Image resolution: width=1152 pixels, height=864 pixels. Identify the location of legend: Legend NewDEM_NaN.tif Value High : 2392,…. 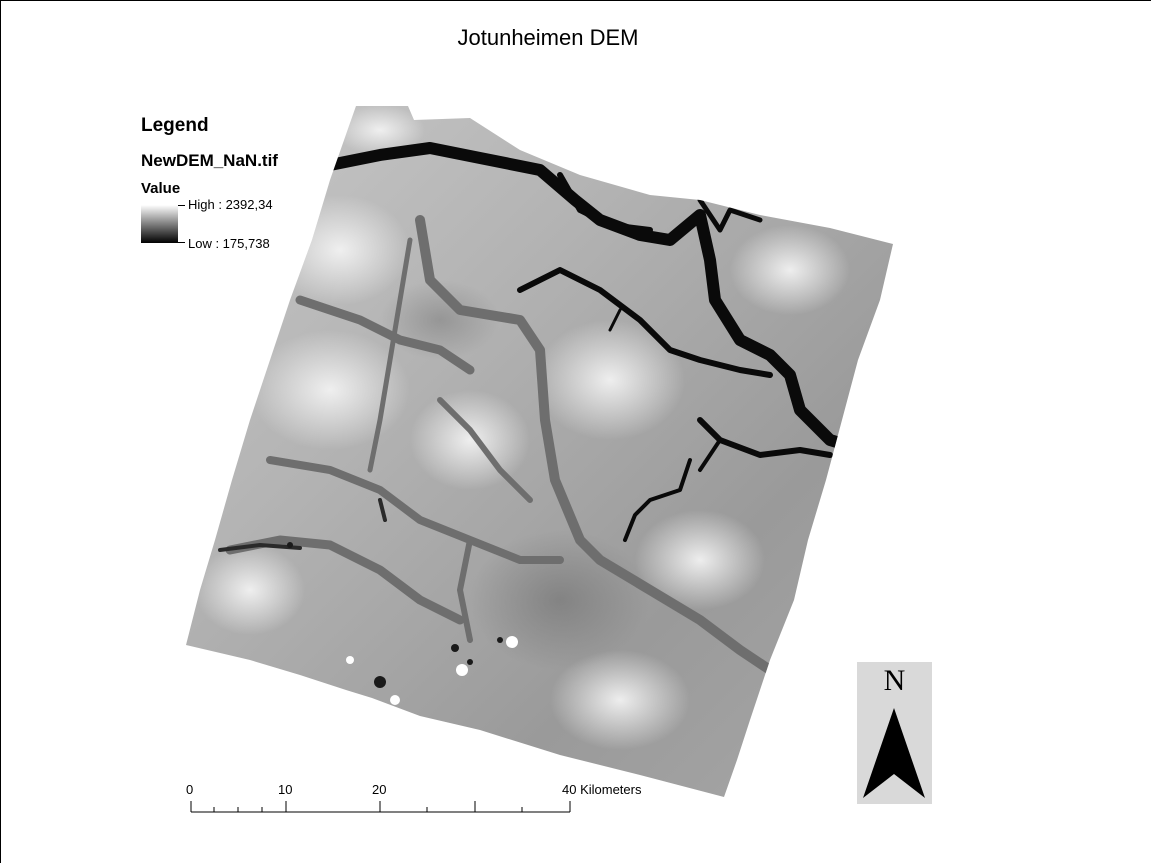
(209, 183).